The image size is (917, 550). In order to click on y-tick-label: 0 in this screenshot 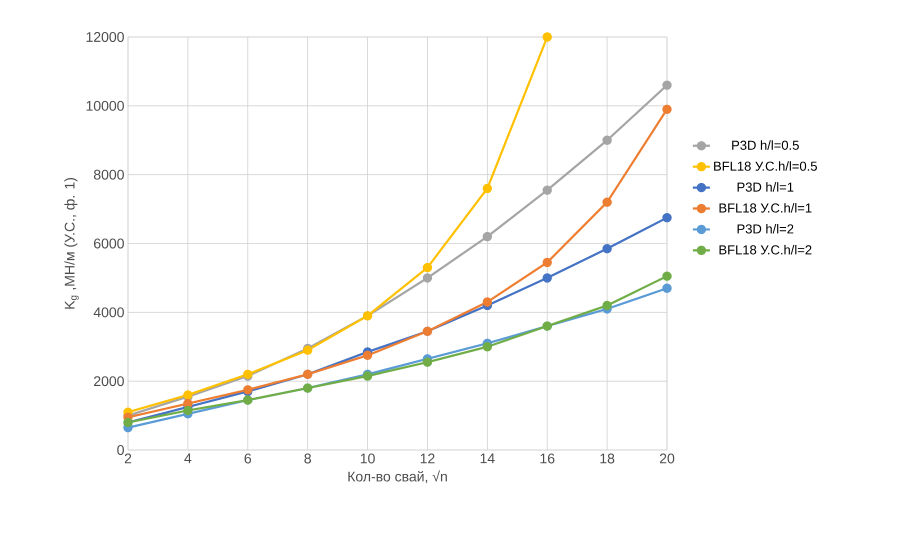, I will do `click(120, 450)`.